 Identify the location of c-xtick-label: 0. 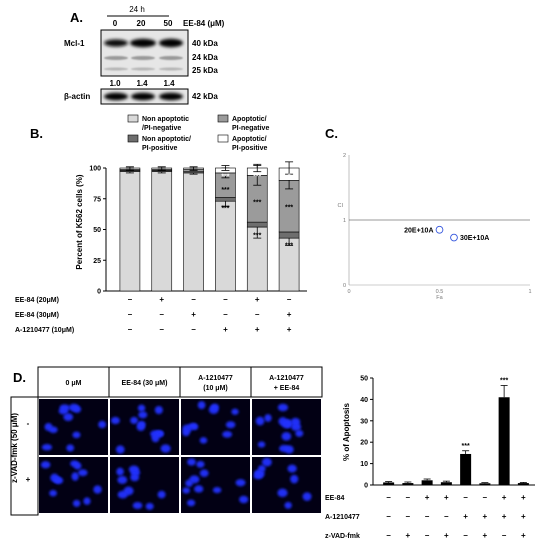
(348, 292).